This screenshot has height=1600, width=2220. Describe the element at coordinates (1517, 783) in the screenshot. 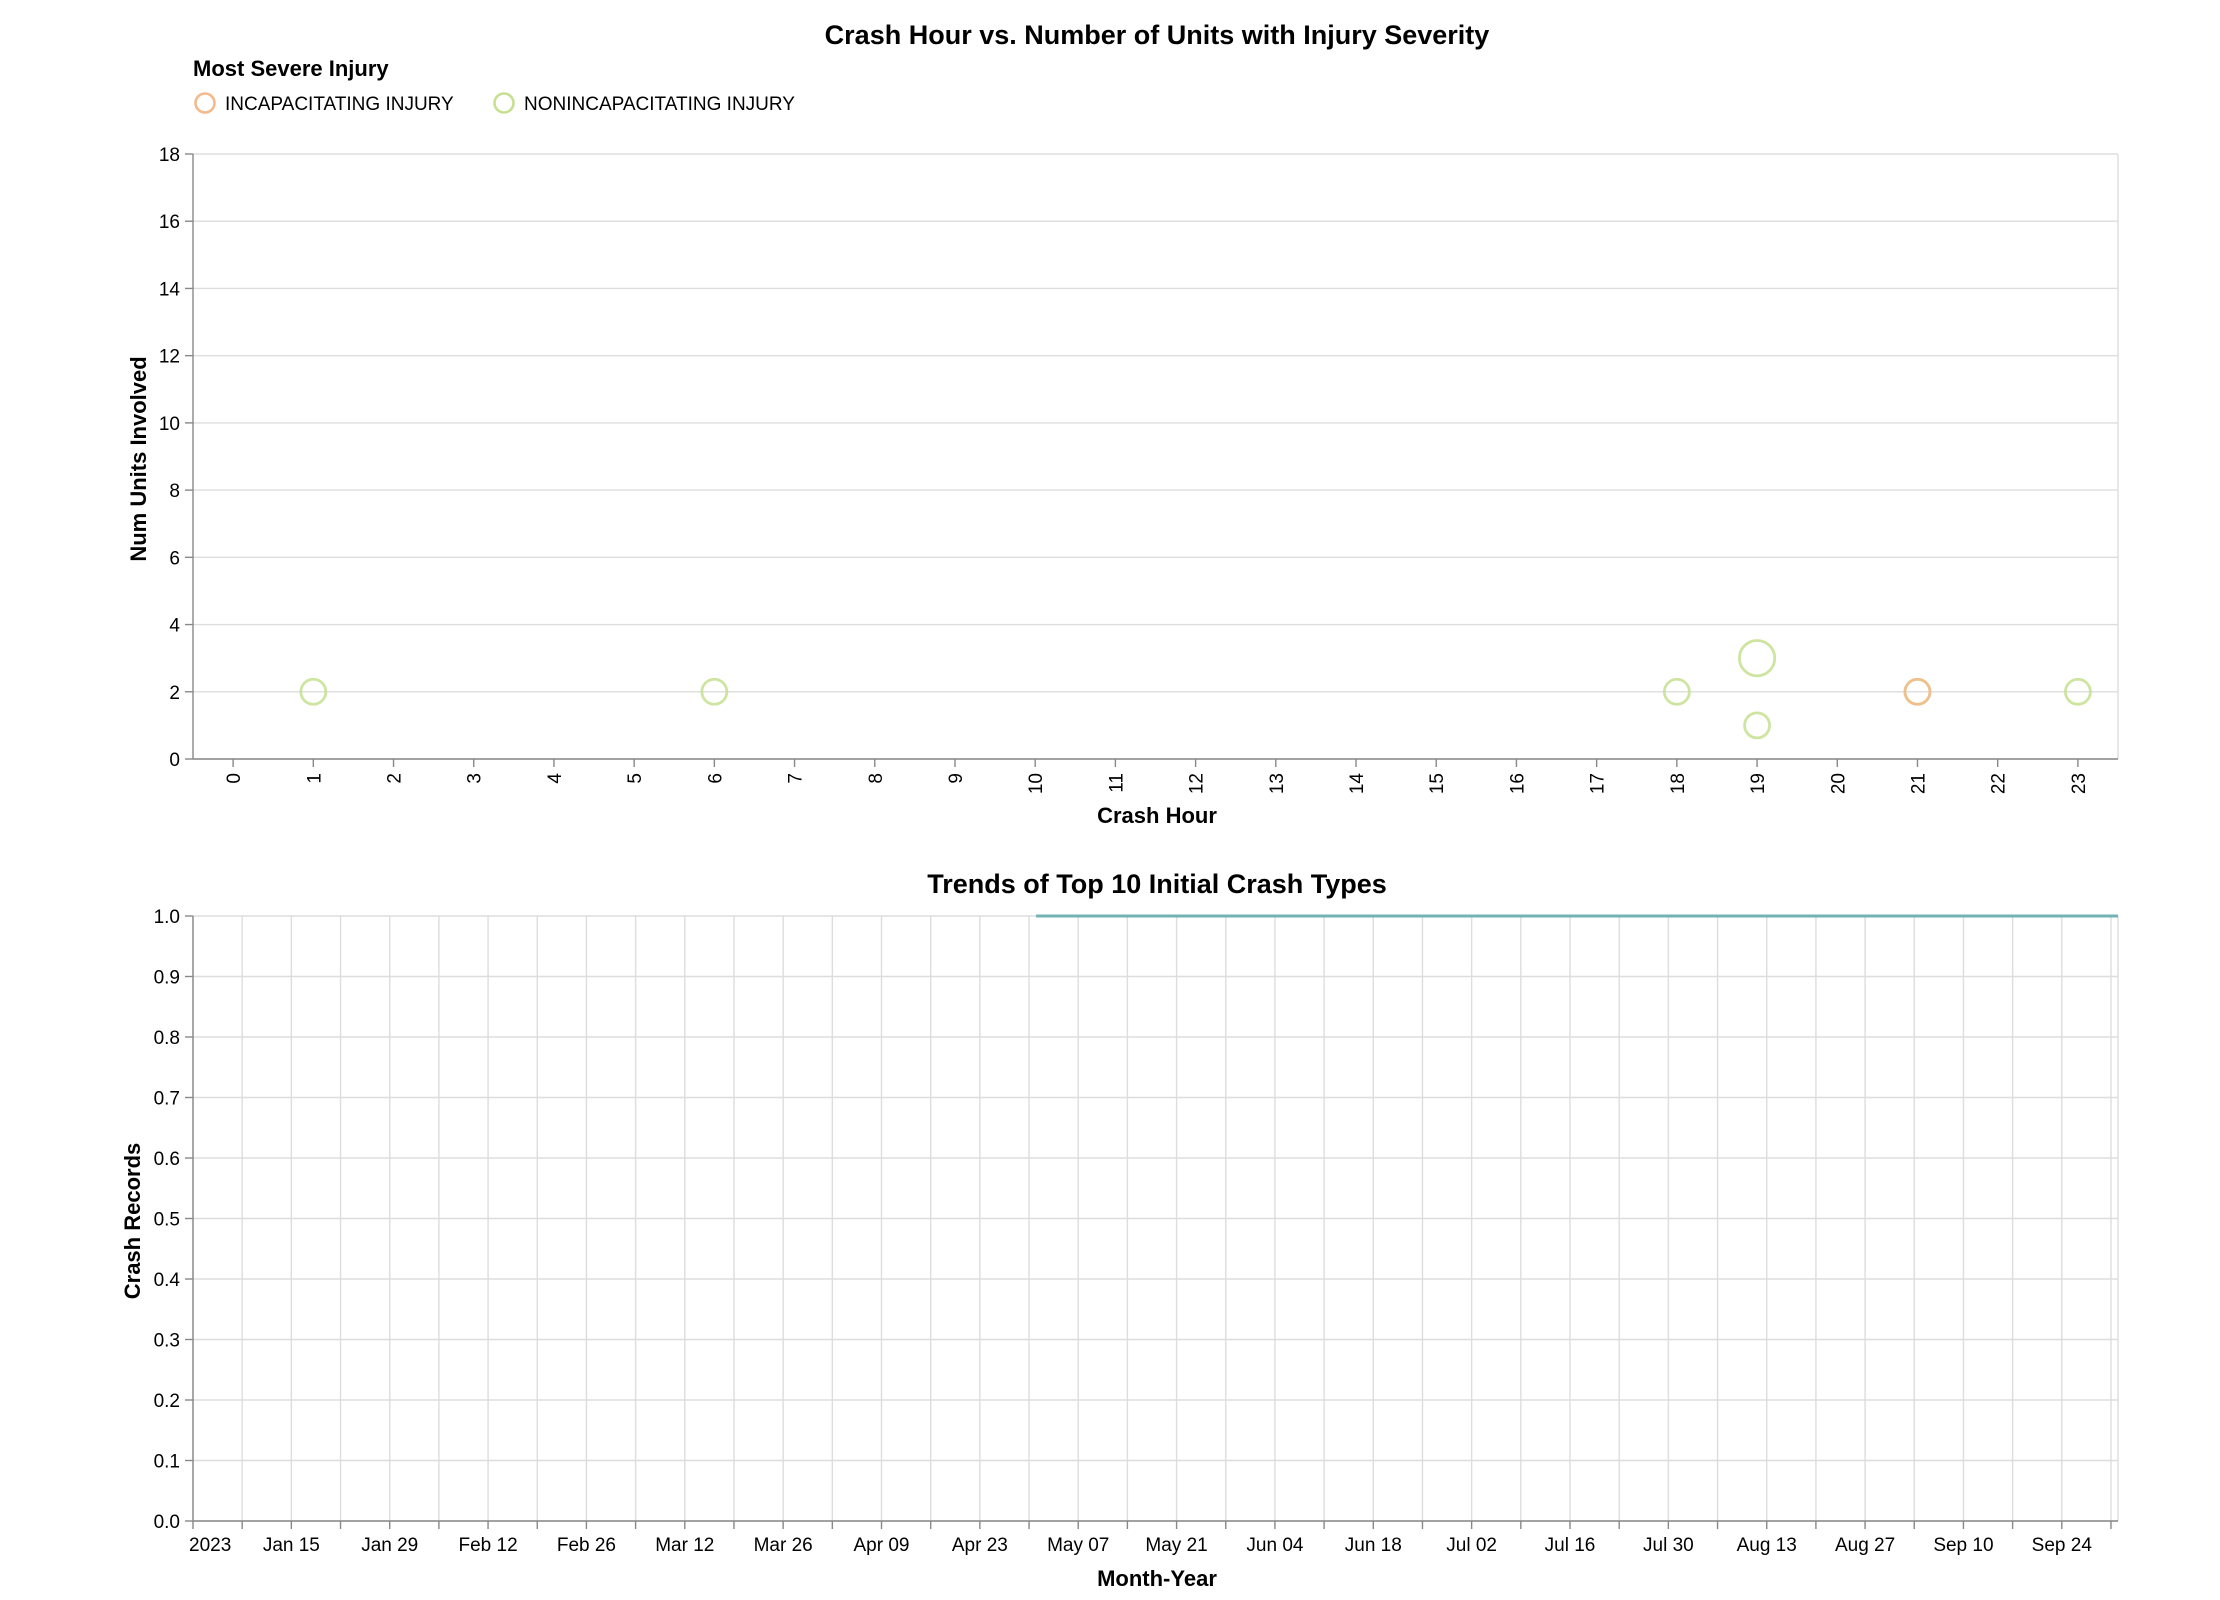

I see `x-tick-label: 16` at that location.